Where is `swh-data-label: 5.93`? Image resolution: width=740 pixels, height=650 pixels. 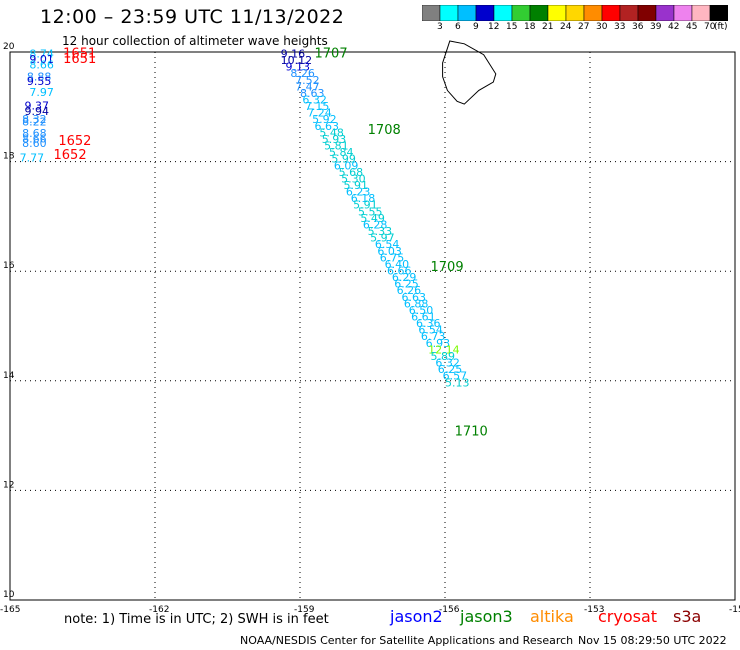
swh-data-label: 5.93 is located at coordinates (334, 139).